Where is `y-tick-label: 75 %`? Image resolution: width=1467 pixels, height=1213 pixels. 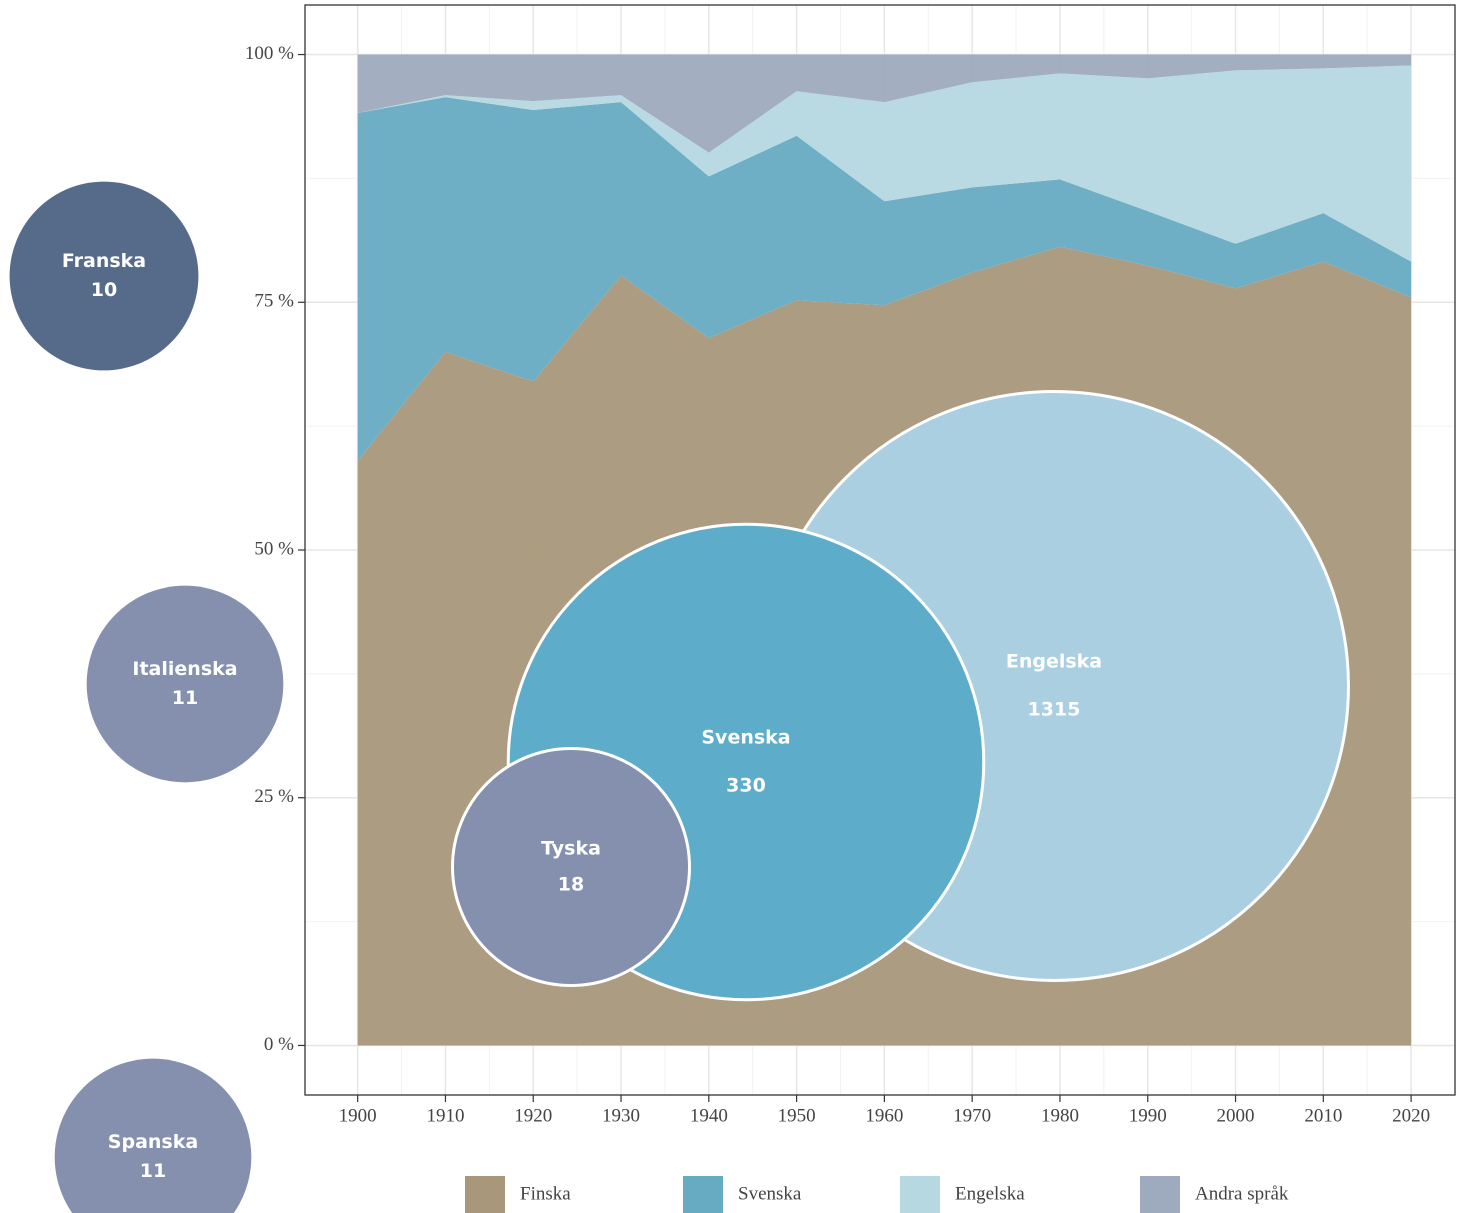
y-tick-label: 75 % is located at coordinates (274, 301).